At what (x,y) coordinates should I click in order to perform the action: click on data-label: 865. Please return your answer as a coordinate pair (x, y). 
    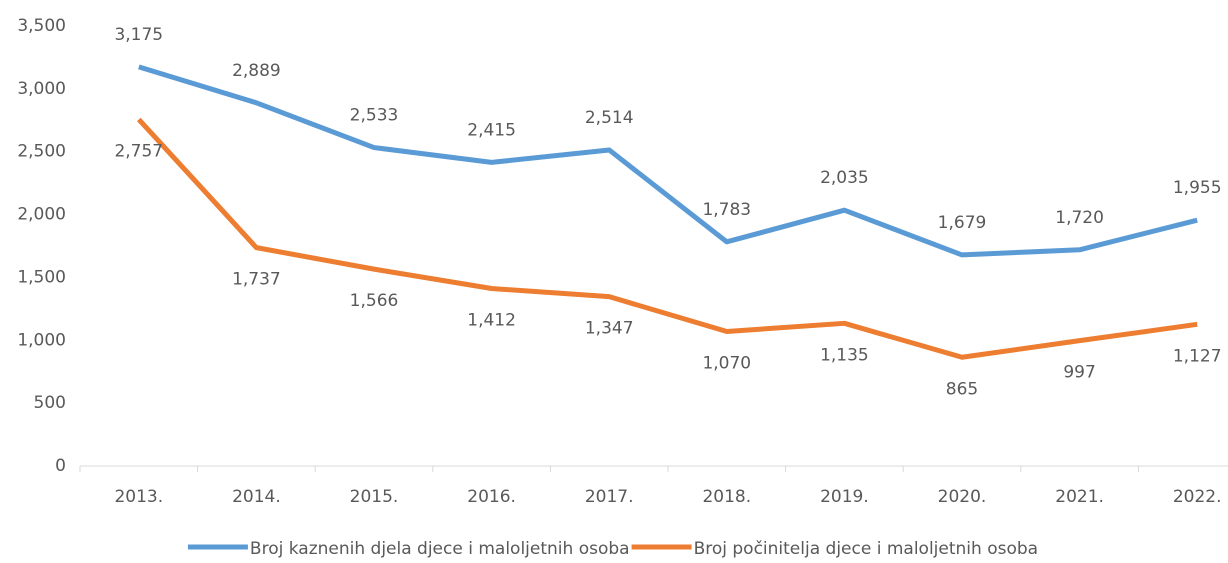
    Looking at the image, I should click on (962, 389).